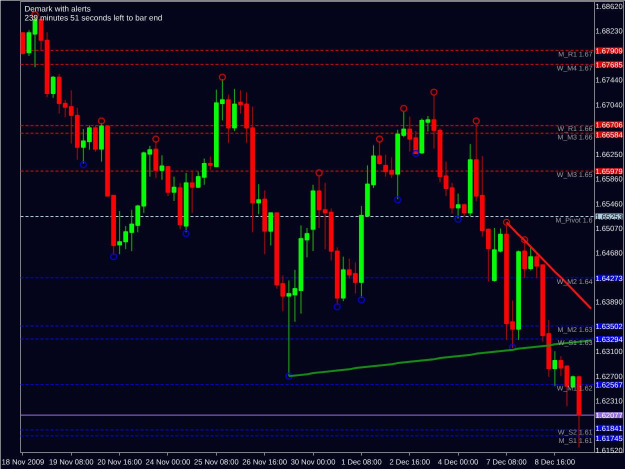 The width and height of the screenshot is (625, 469). Describe the element at coordinates (440, 359) in the screenshot. I see `line-series` at that location.